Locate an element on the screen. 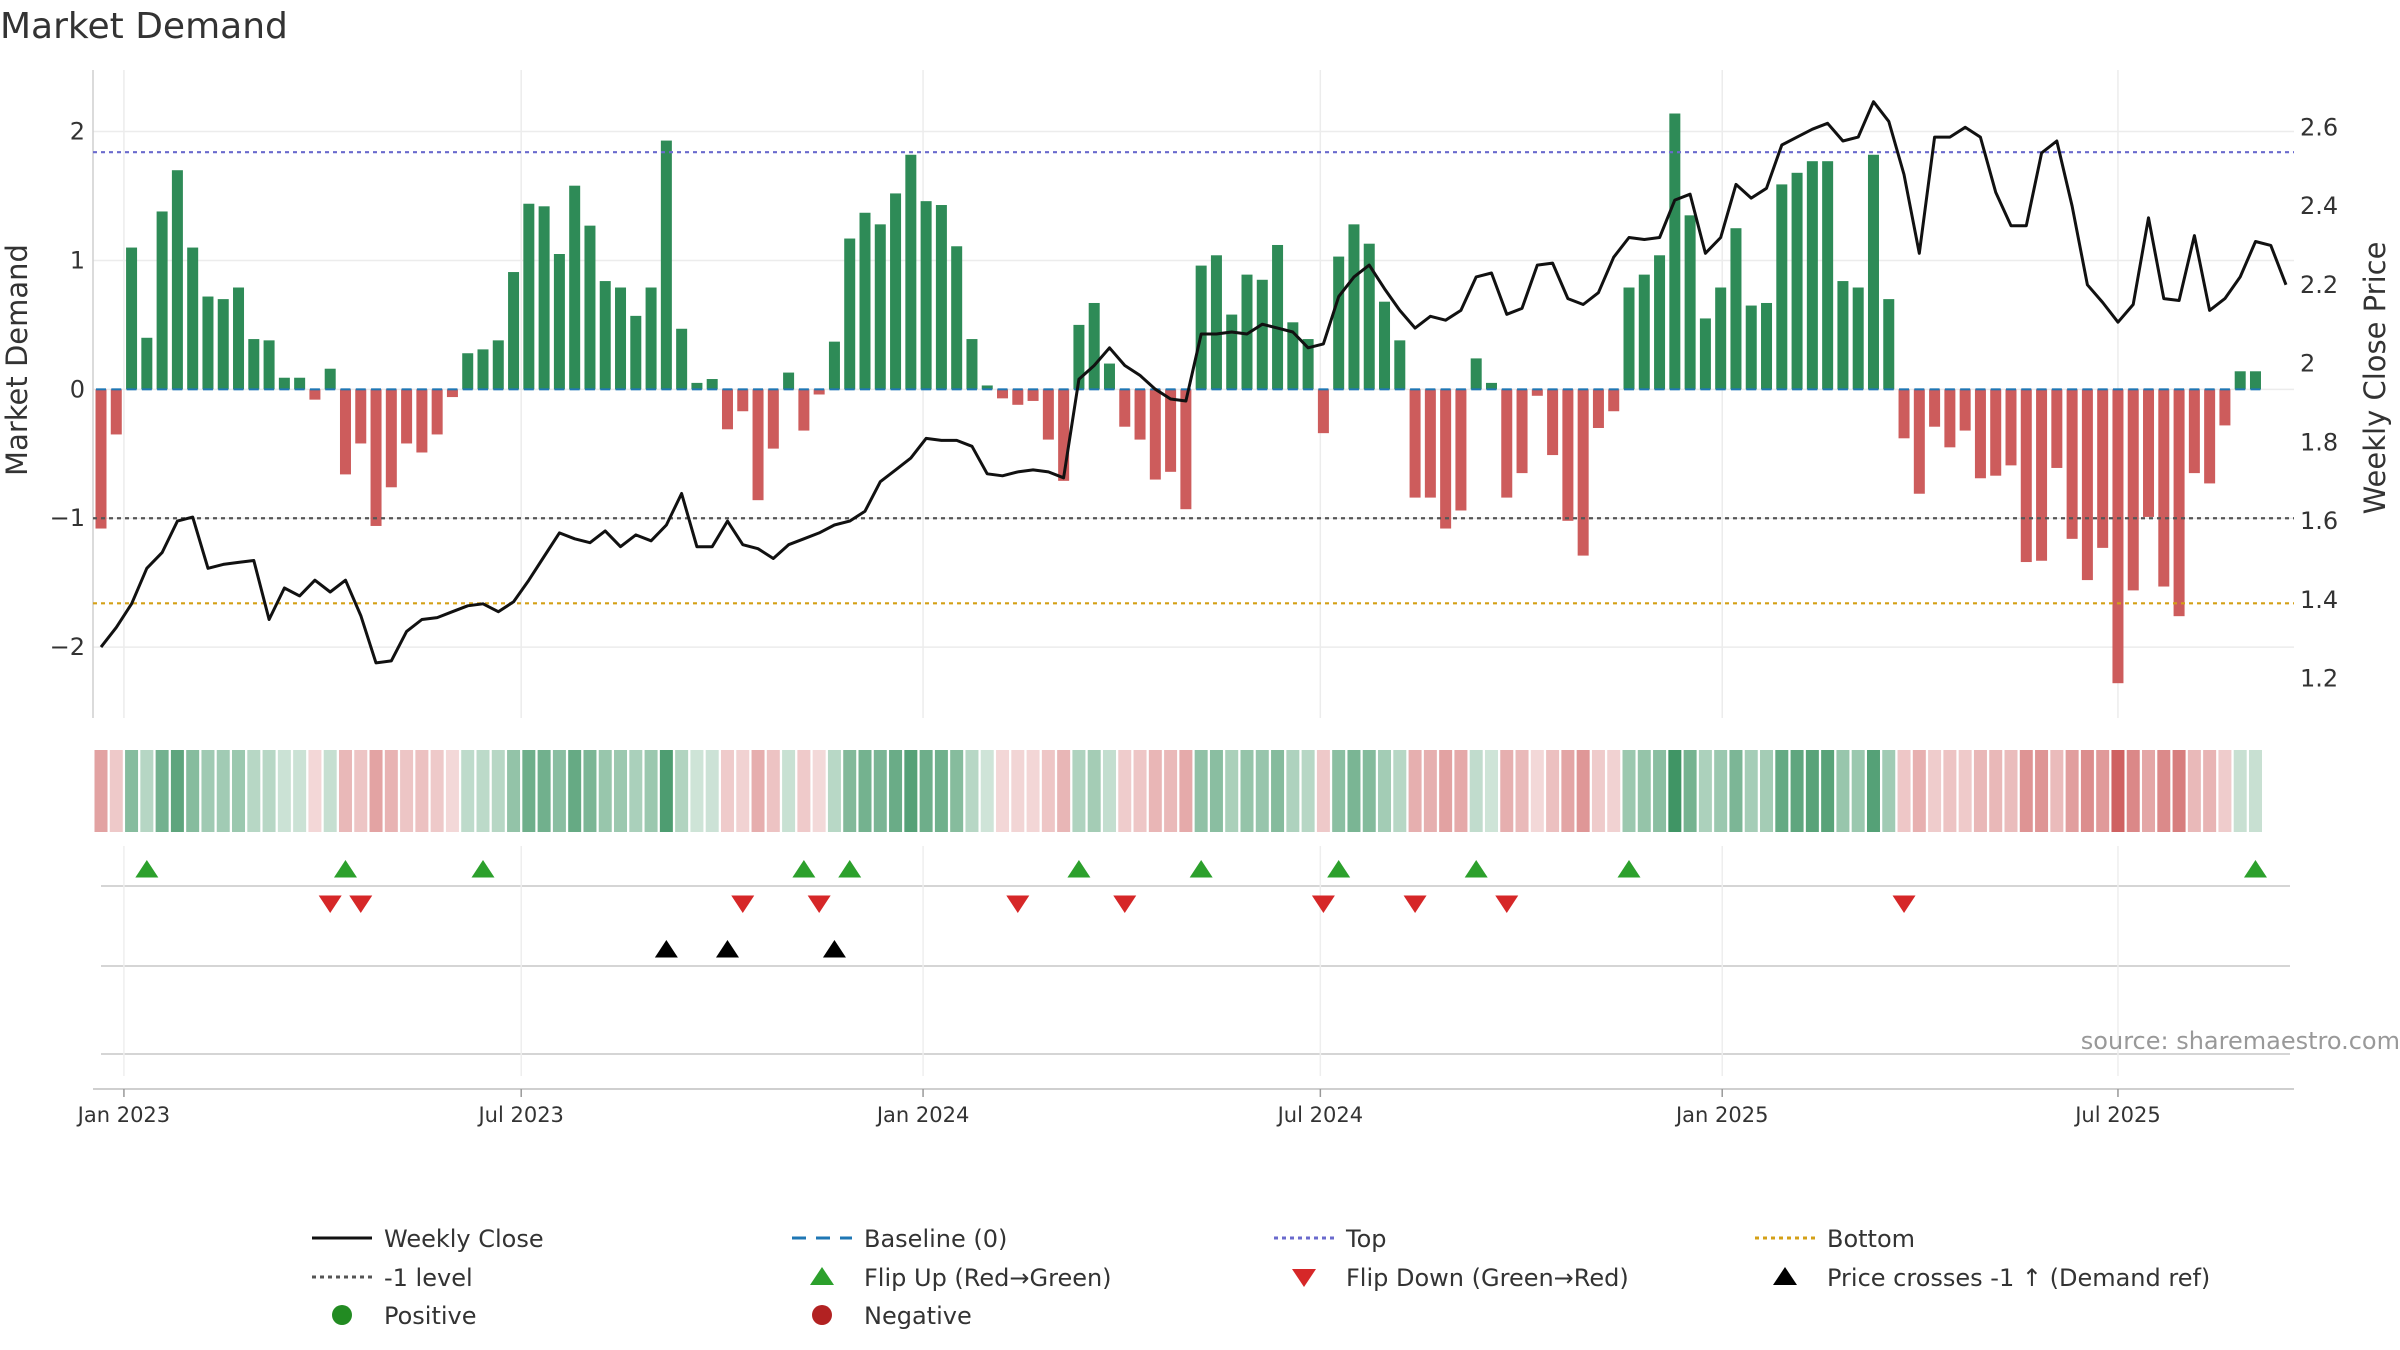 The width and height of the screenshot is (2400, 1350). legend-label-2: Top is located at coordinates (1366, 1239).